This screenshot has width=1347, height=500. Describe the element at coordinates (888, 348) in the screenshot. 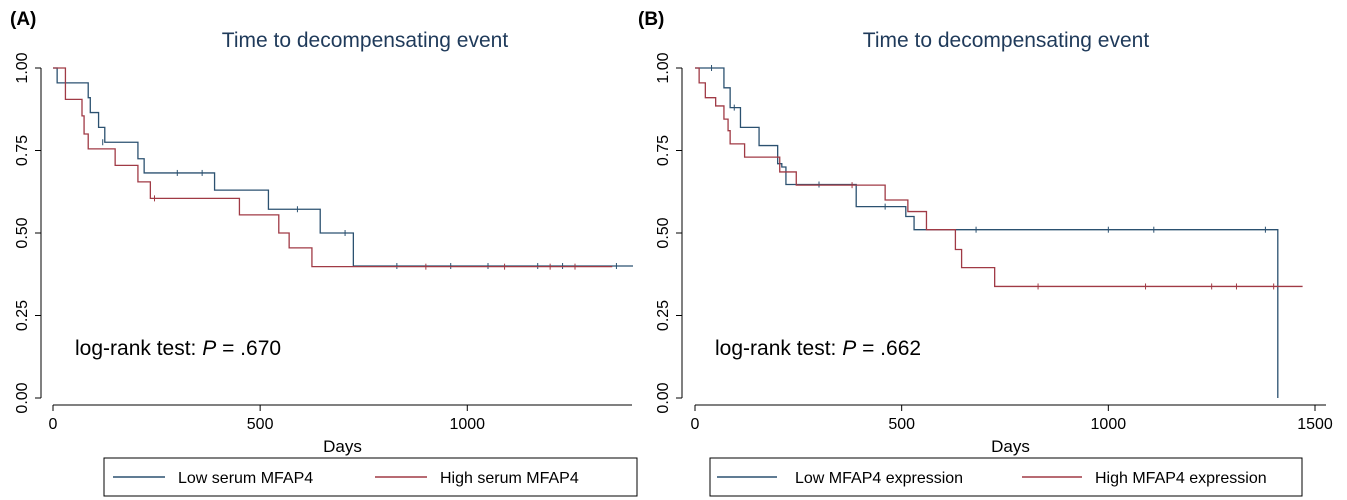

I see `annotation-value: = .662` at that location.